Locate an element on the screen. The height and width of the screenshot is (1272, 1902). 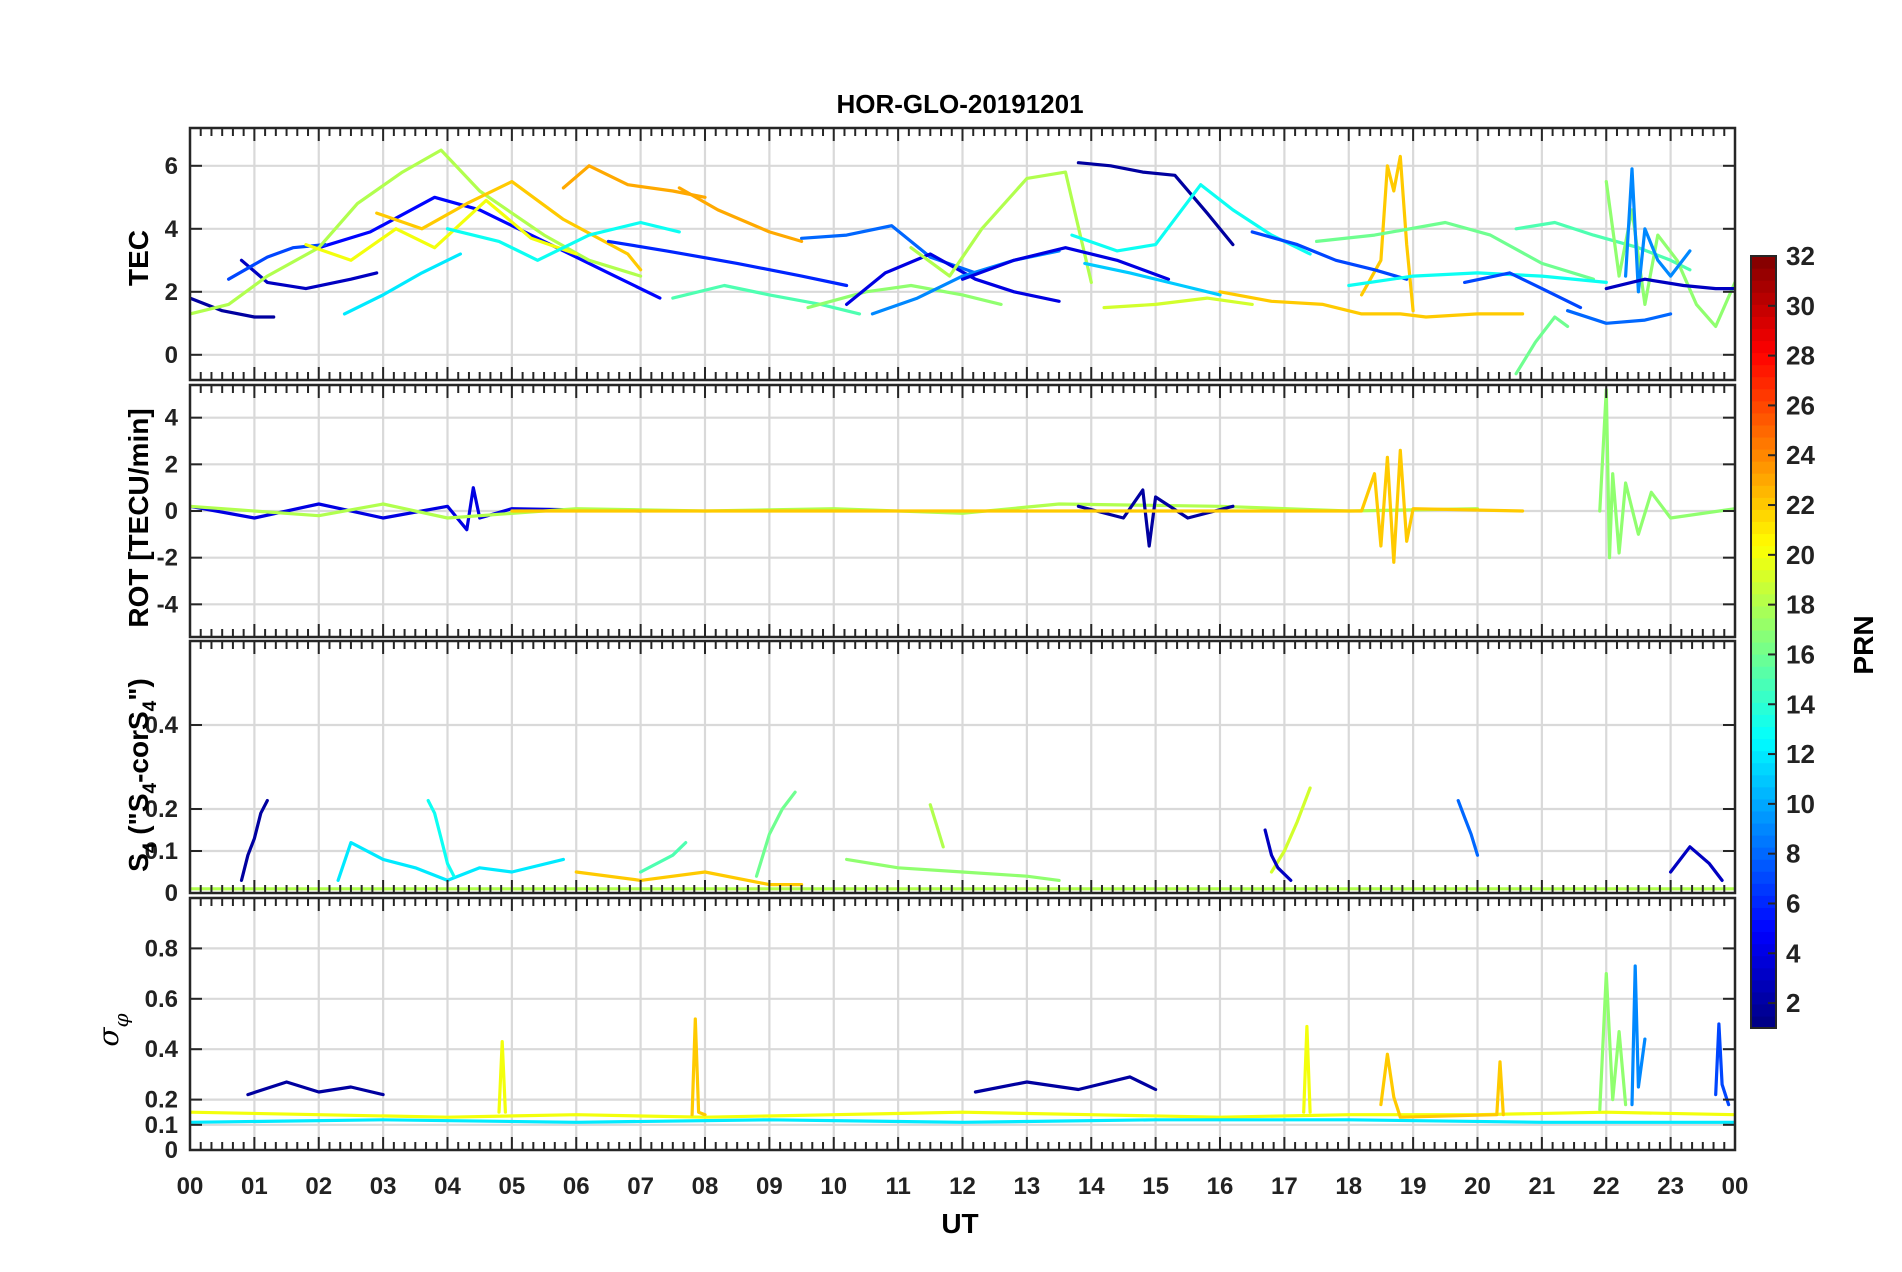
x-tick-label: 13 is located at coordinates (1027, 1186).